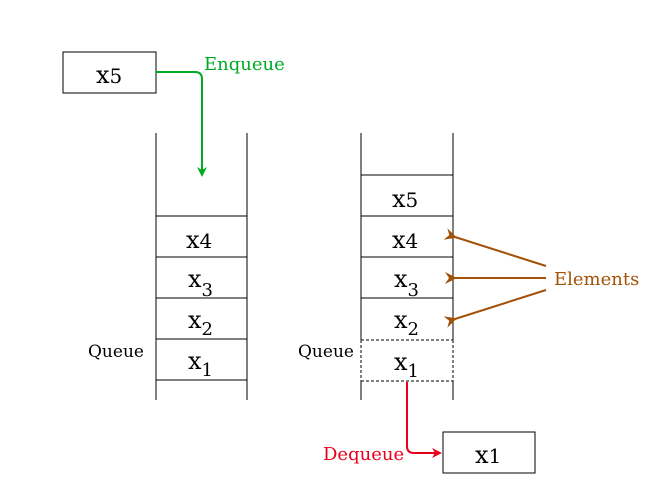 The height and width of the screenshot is (485, 671). I want to click on left-queue: x4 x3 x2 x1, so click(201, 266).